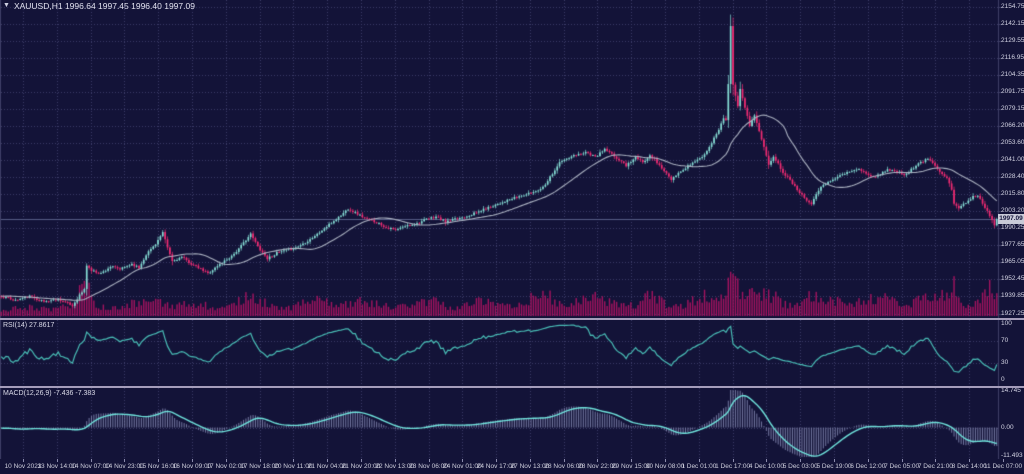 The height and width of the screenshot is (474, 1024). Describe the element at coordinates (395, 466) in the screenshot. I see `time-axis-label: 22 Nov 13:00` at that location.